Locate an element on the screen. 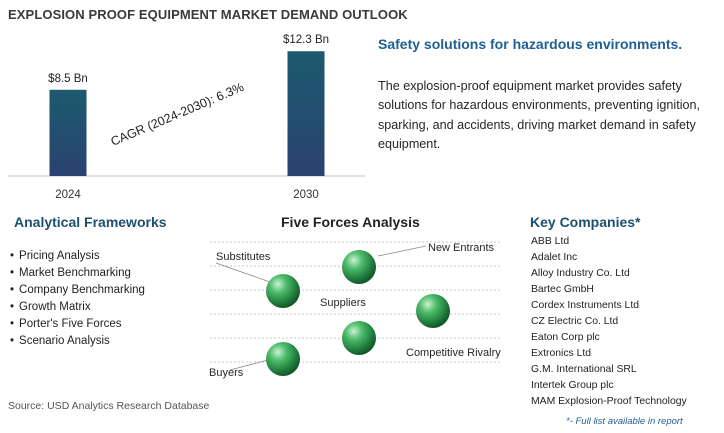  cagr-annotation: CAGR (2024-2030): 6.3% is located at coordinates (177, 114).